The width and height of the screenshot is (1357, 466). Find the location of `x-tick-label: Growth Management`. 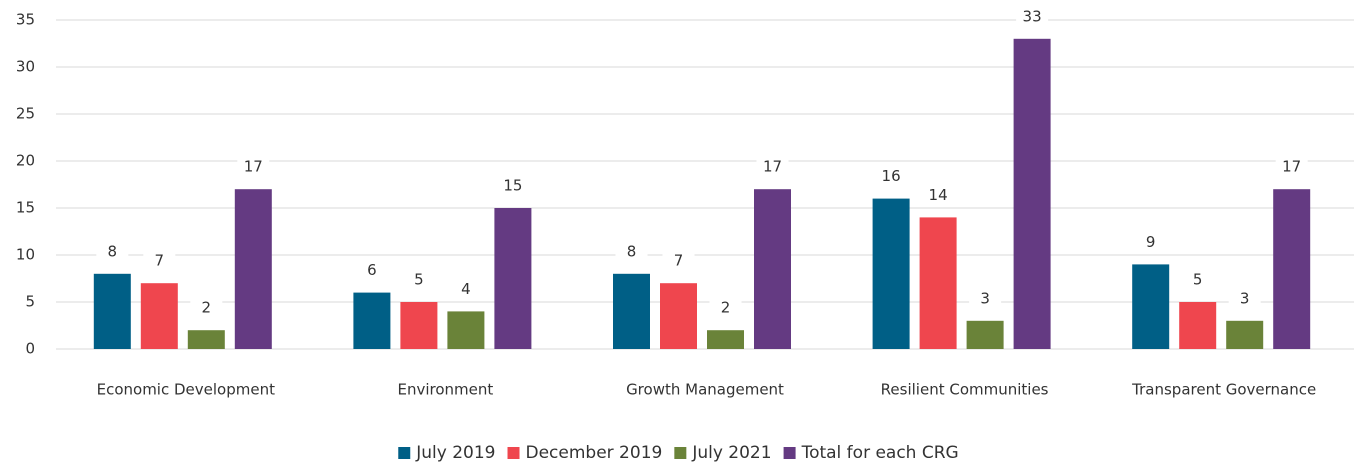

x-tick-label: Growth Management is located at coordinates (705, 390).